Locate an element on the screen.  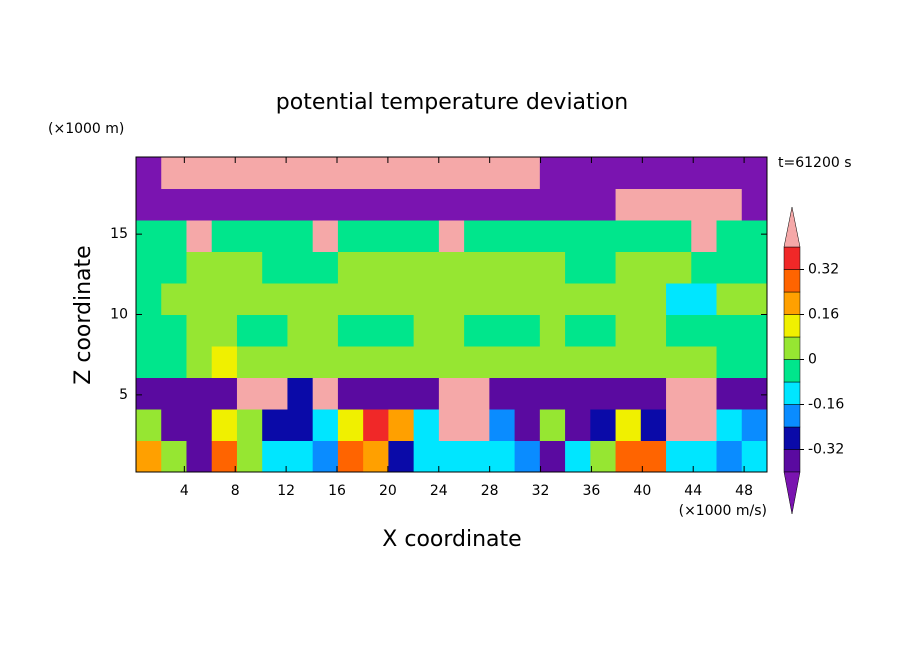
time-label: t=61200 s is located at coordinates (815, 163).